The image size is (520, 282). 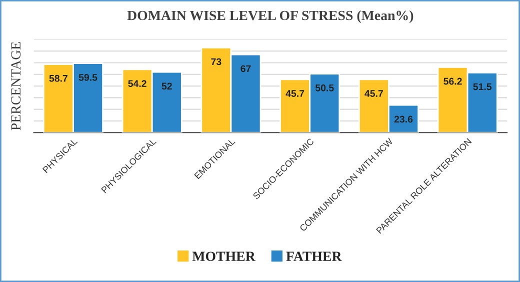 What do you see at coordinates (324, 88) in the screenshot?
I see `data-label: 50.5` at bounding box center [324, 88].